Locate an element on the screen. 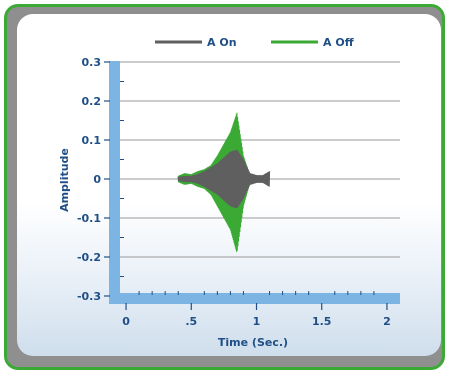 The image size is (457, 380). y-tick-label: -0.1 is located at coordinates (89, 218).